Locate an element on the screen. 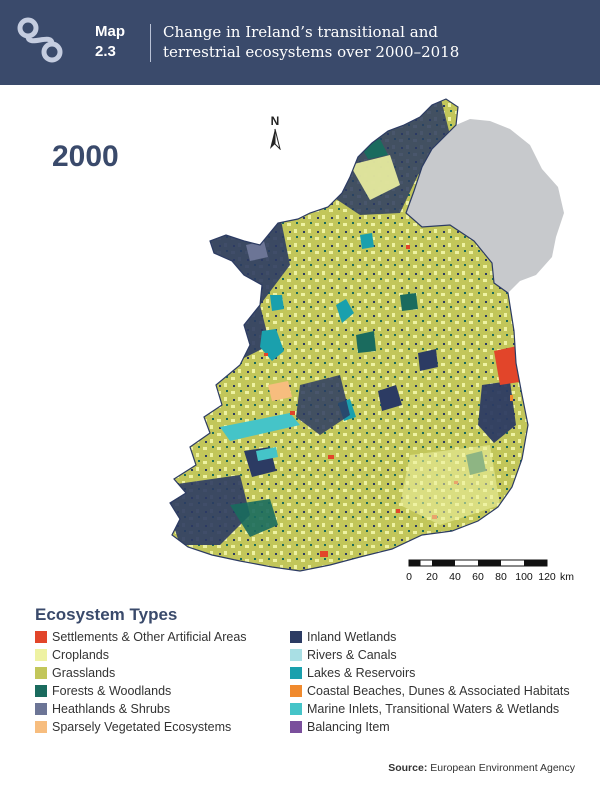  title-line1: Change in Ireland’s transitional and is located at coordinates (300, 32).